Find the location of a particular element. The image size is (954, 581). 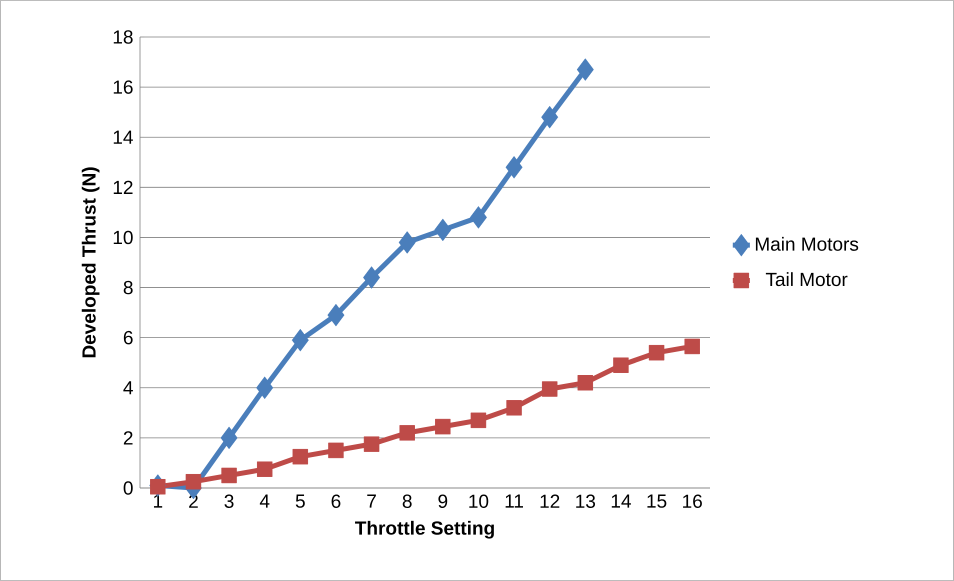

x-tick-label: 6 is located at coordinates (336, 501).